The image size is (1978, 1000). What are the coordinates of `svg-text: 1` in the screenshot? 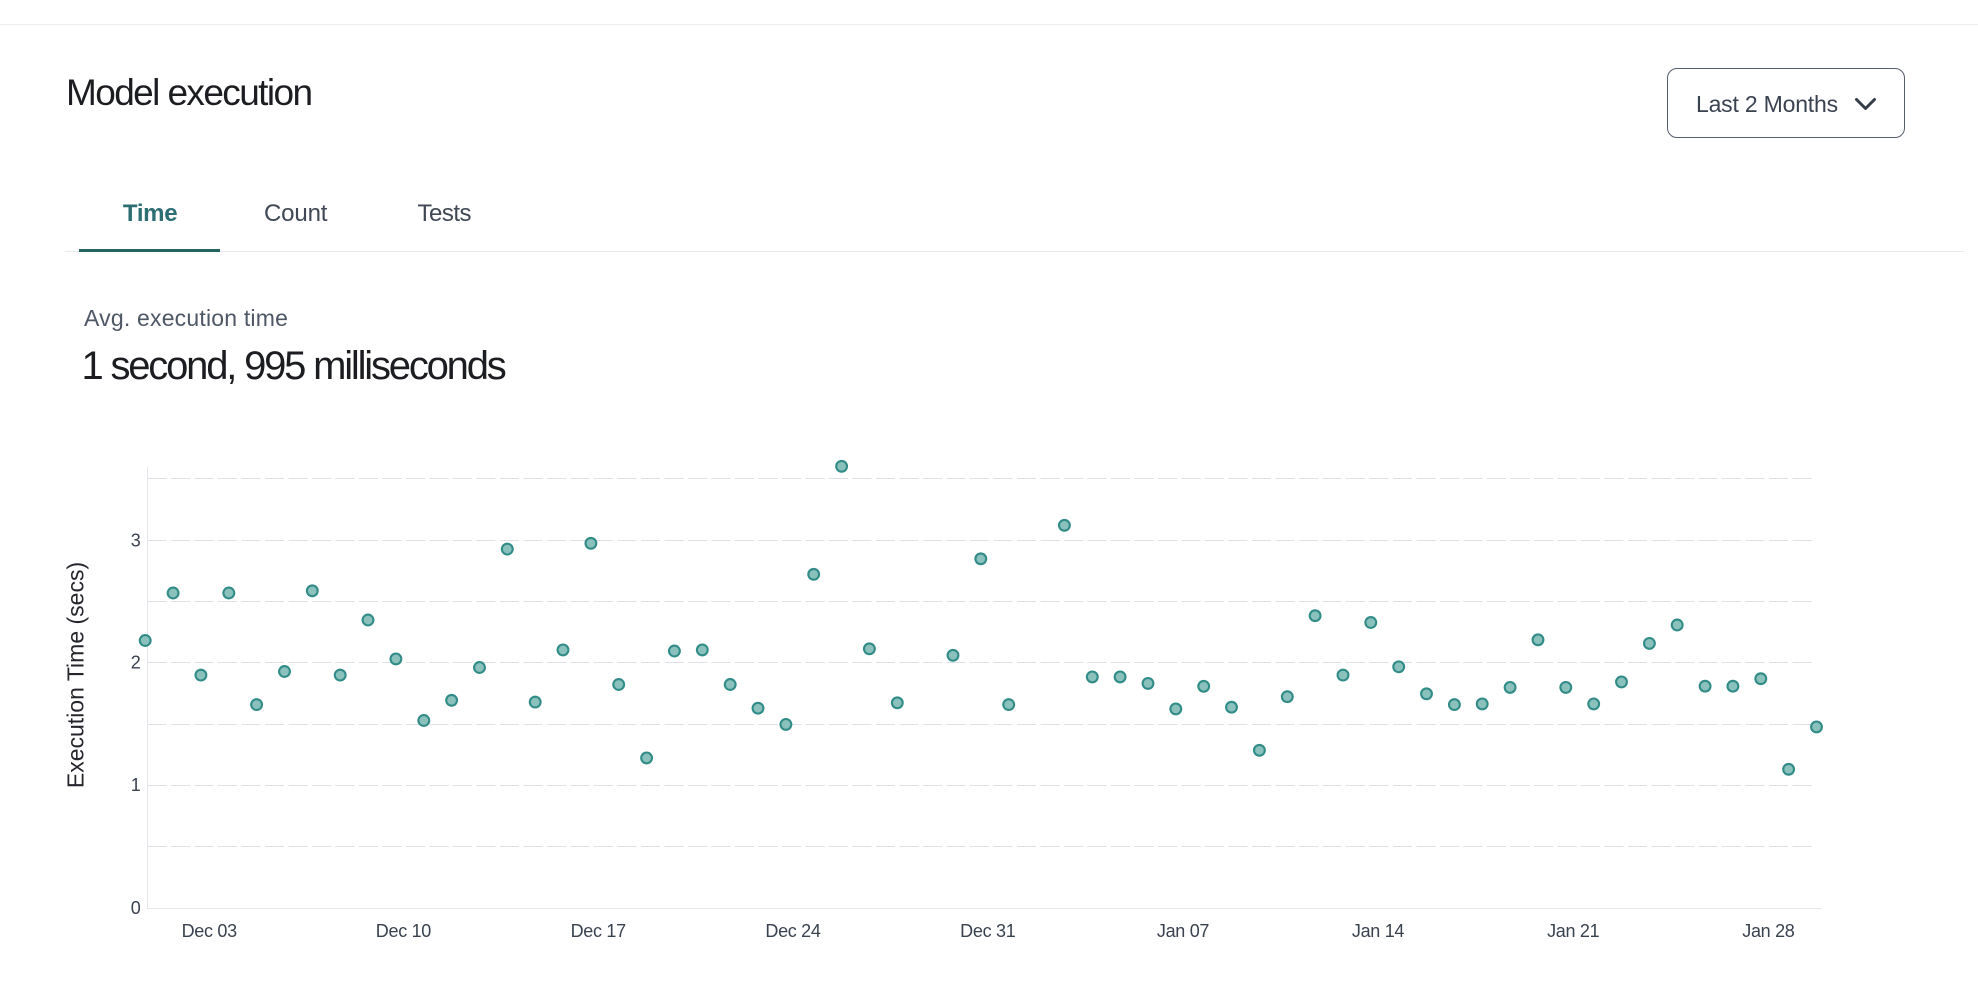 It's located at (136, 785).